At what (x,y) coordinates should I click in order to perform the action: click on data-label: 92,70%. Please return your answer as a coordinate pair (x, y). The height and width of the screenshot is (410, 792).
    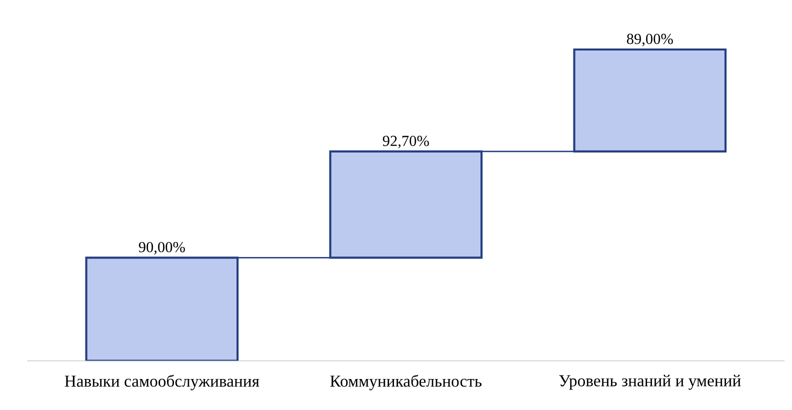
    Looking at the image, I should click on (405, 142).